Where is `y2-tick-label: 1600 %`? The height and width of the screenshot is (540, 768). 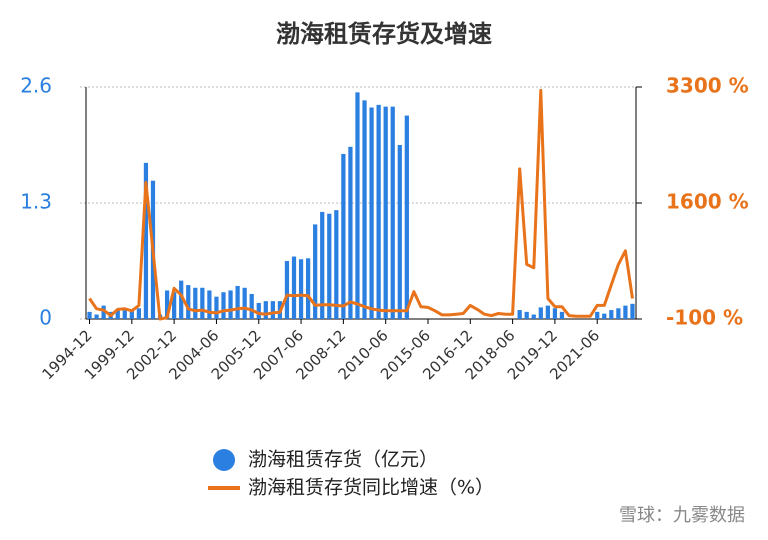
y2-tick-label: 1600 % is located at coordinates (707, 202).